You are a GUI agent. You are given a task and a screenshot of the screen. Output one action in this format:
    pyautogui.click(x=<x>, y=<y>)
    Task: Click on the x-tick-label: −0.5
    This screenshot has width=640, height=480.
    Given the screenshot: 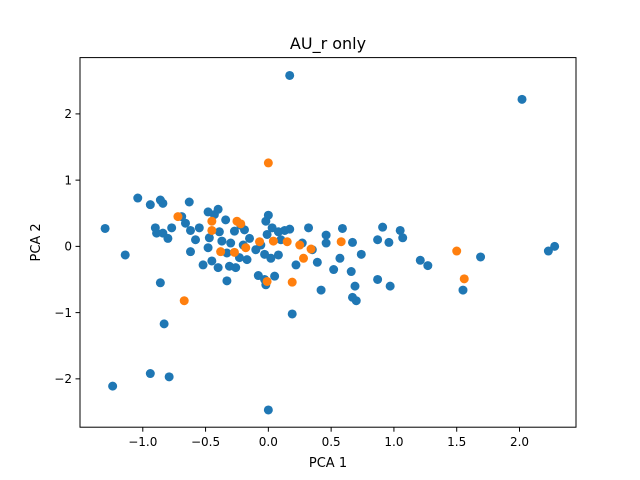 What is the action you would take?
    pyautogui.click(x=205, y=442)
    